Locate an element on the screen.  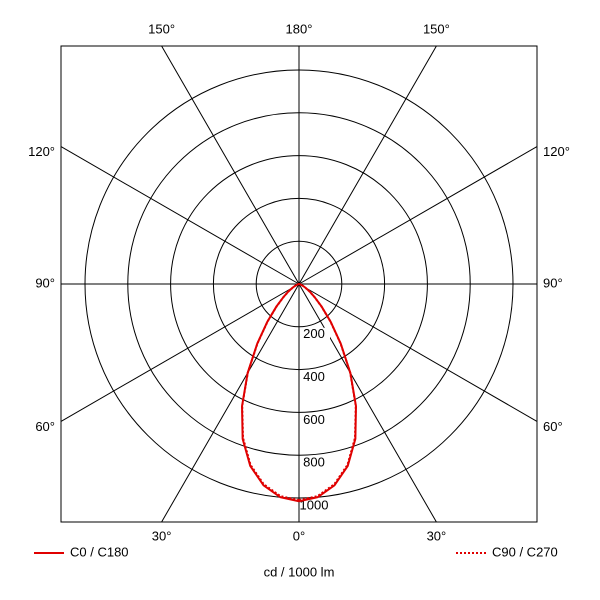
r-tick-label: 400 is located at coordinates (314, 376).